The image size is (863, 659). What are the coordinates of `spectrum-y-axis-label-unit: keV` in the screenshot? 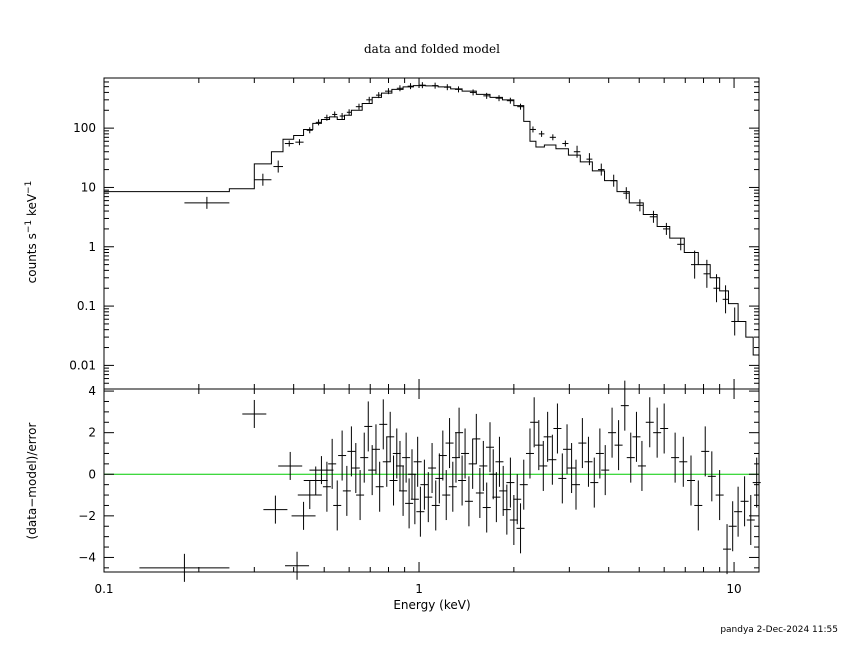 It's located at (32, 206).